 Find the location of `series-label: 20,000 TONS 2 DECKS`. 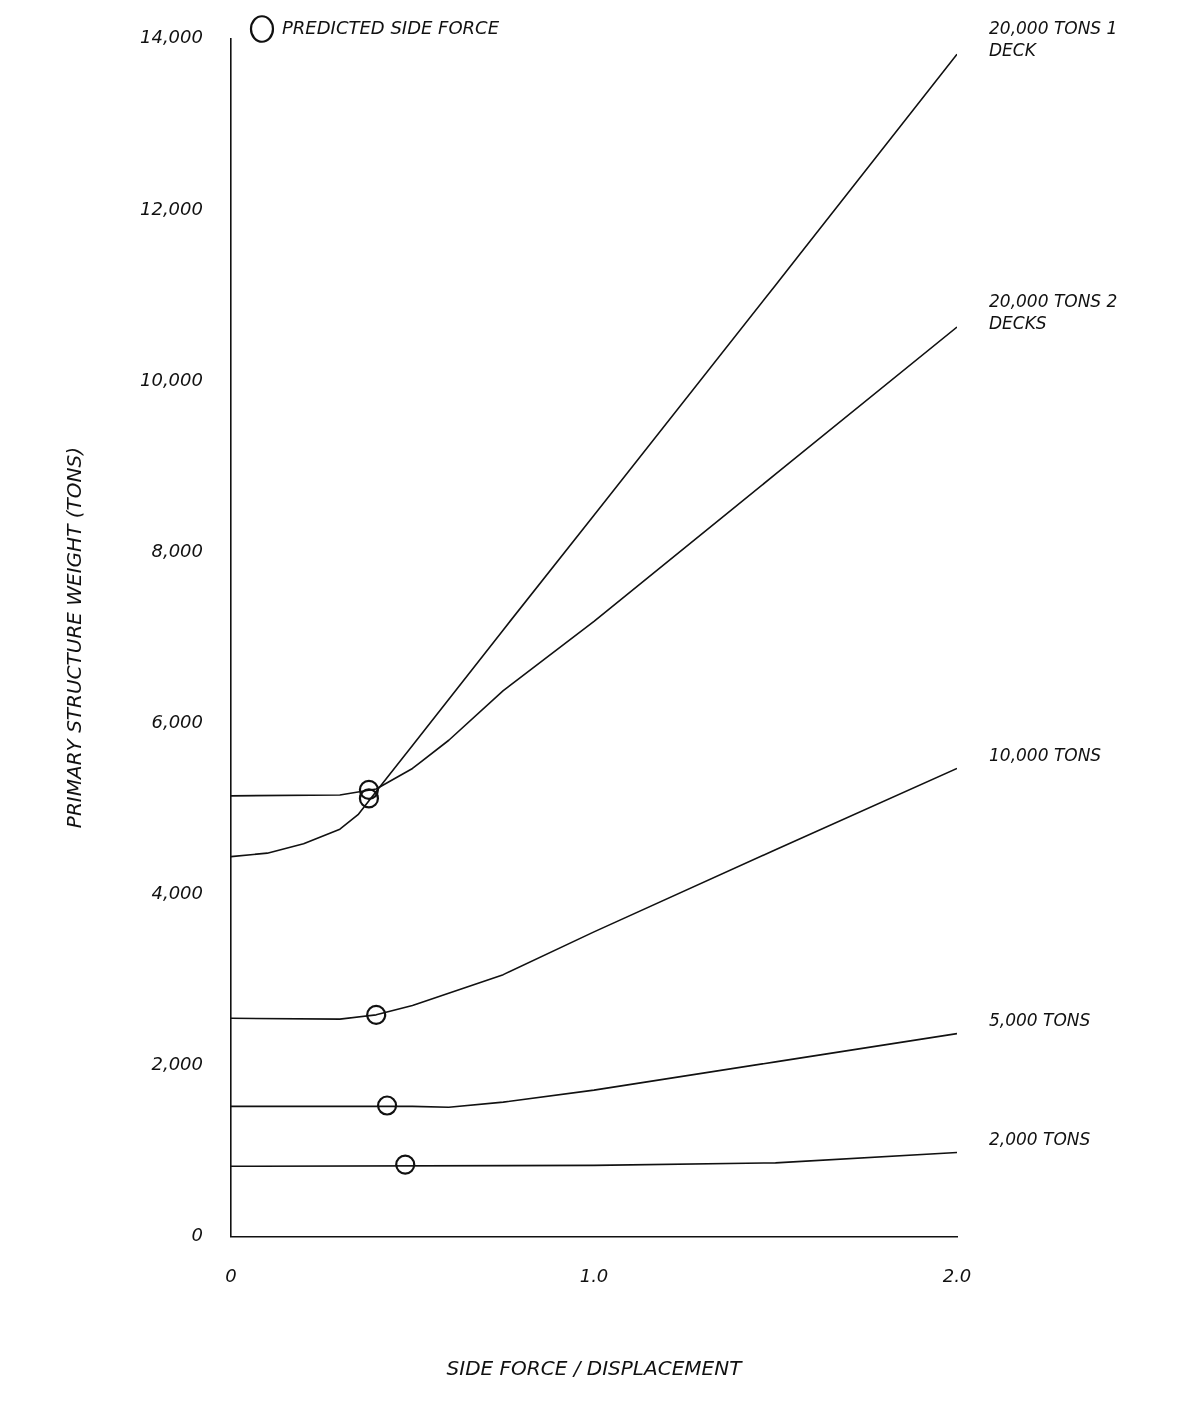

series-label: 20,000 TONS 2 DECKS is located at coordinates (1053, 311).